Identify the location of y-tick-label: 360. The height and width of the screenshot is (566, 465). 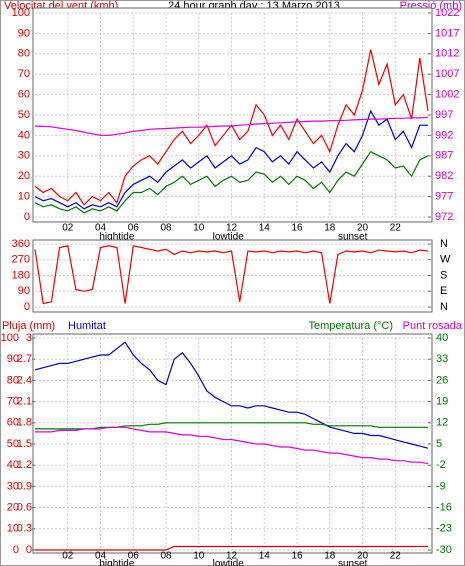
(21, 244).